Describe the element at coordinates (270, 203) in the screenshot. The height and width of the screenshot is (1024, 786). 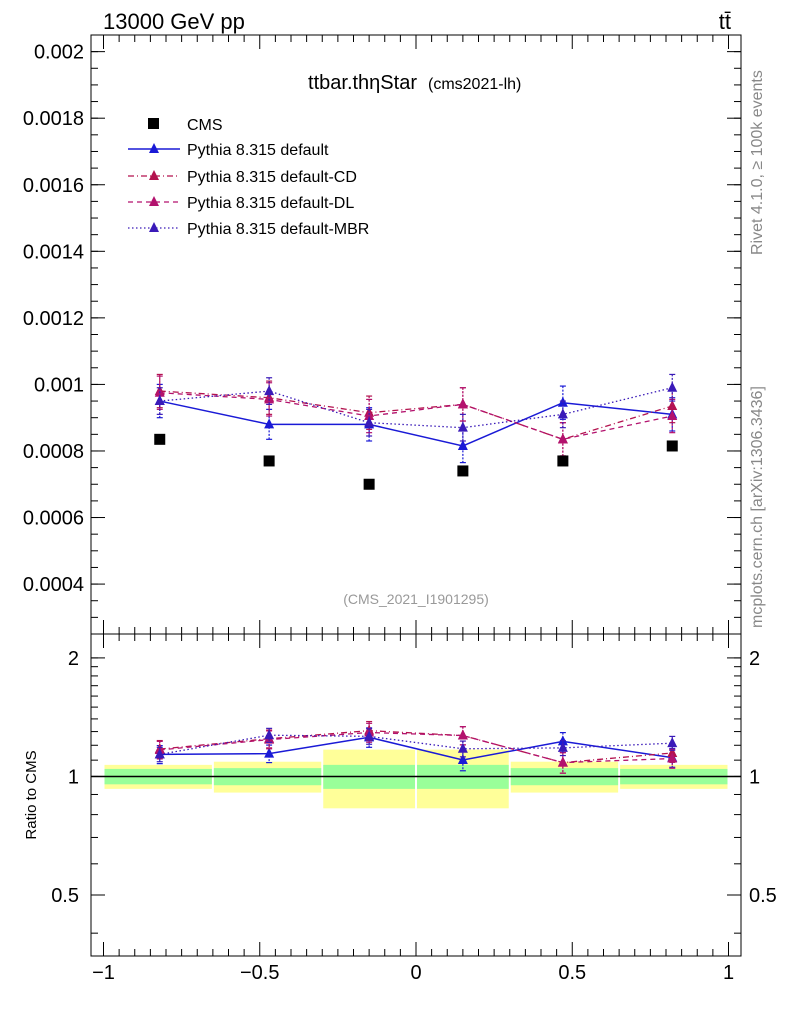
I see `legend-label-dl: Pythia 8.315 default-DL` at that location.